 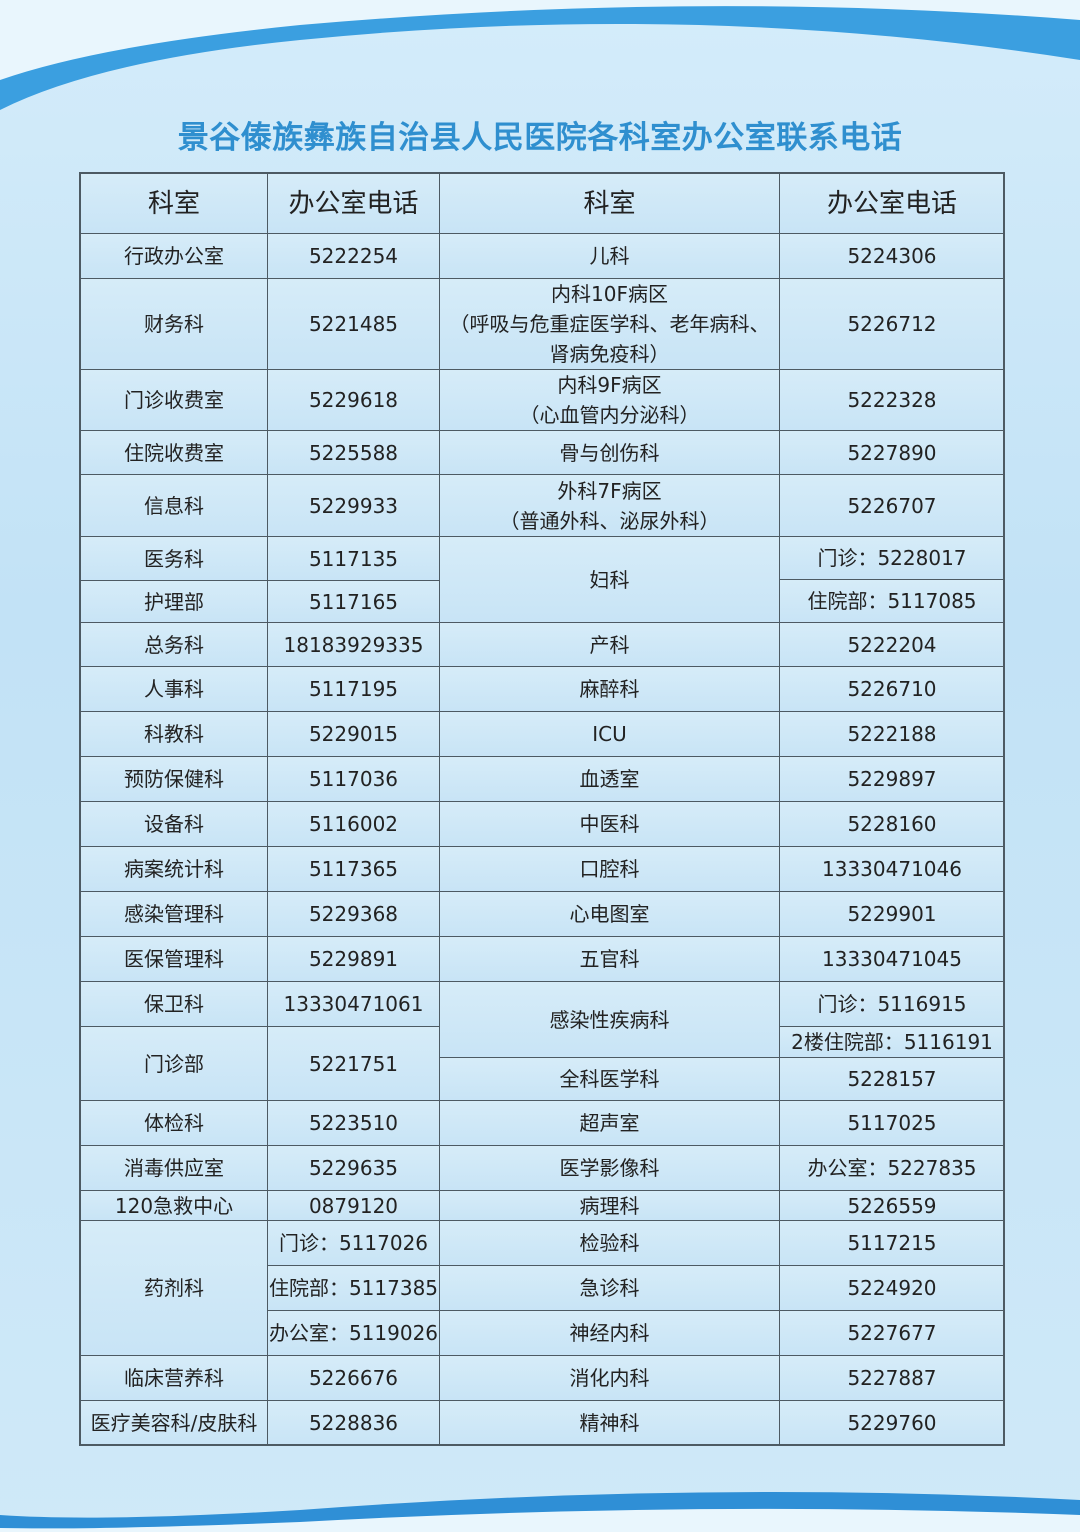 I want to click on phone-number: 5228836, so click(x=353, y=1423).